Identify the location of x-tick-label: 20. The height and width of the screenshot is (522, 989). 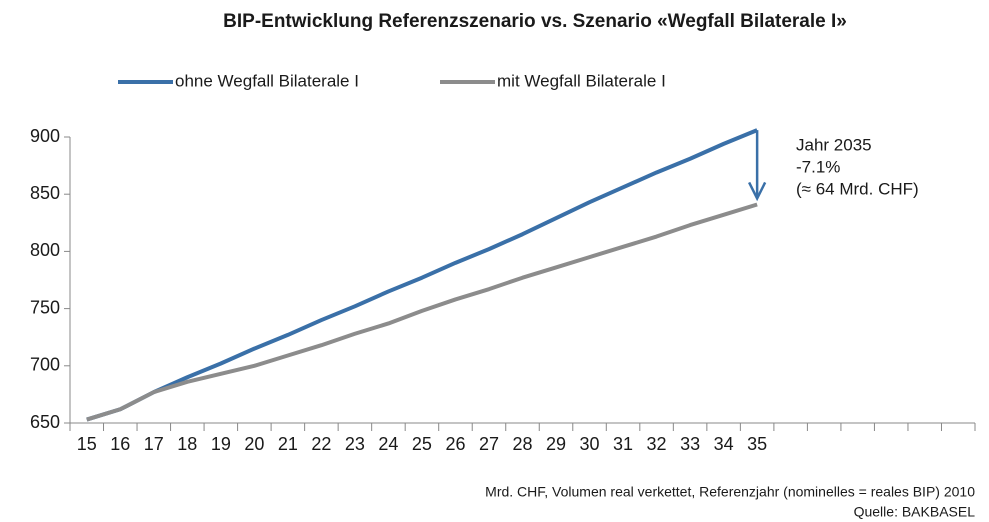
(254, 444).